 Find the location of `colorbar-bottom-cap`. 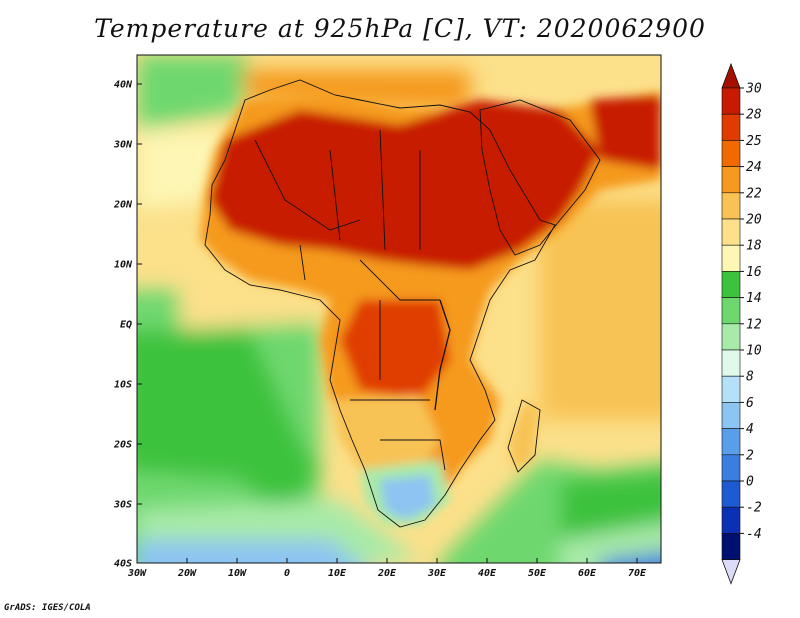

colorbar-bottom-cap is located at coordinates (731, 572).